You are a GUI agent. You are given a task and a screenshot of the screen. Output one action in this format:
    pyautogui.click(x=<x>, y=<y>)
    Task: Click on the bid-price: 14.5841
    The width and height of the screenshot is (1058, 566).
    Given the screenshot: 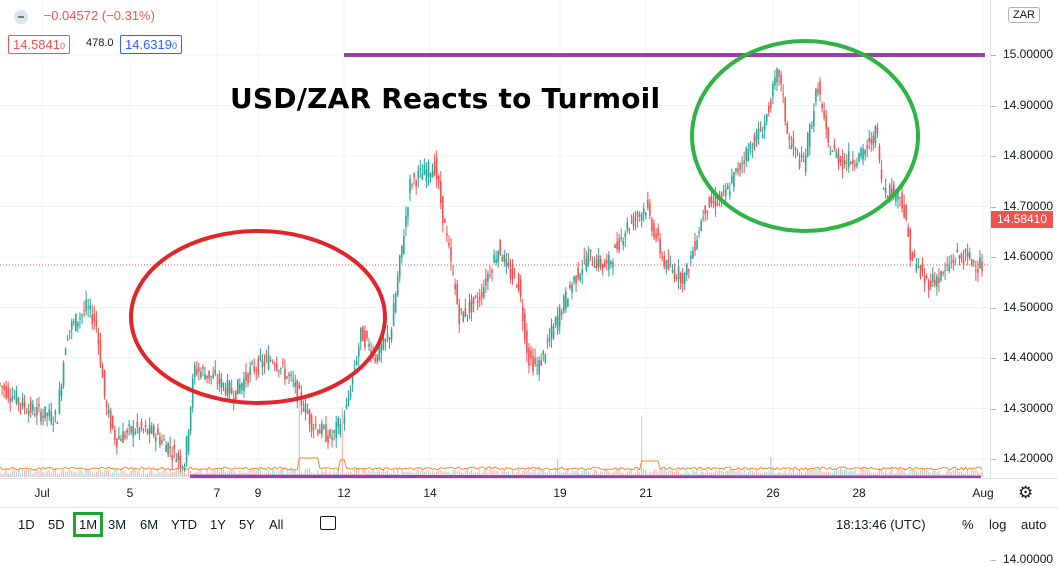 What is the action you would take?
    pyautogui.click(x=36, y=44)
    